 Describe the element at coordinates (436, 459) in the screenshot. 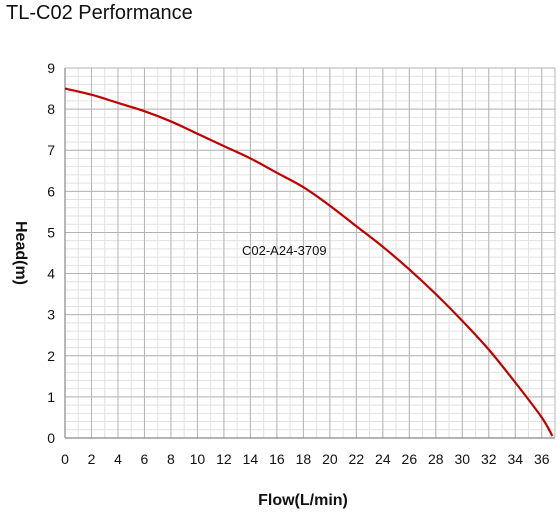

I see `x-tick-label: 28` at that location.